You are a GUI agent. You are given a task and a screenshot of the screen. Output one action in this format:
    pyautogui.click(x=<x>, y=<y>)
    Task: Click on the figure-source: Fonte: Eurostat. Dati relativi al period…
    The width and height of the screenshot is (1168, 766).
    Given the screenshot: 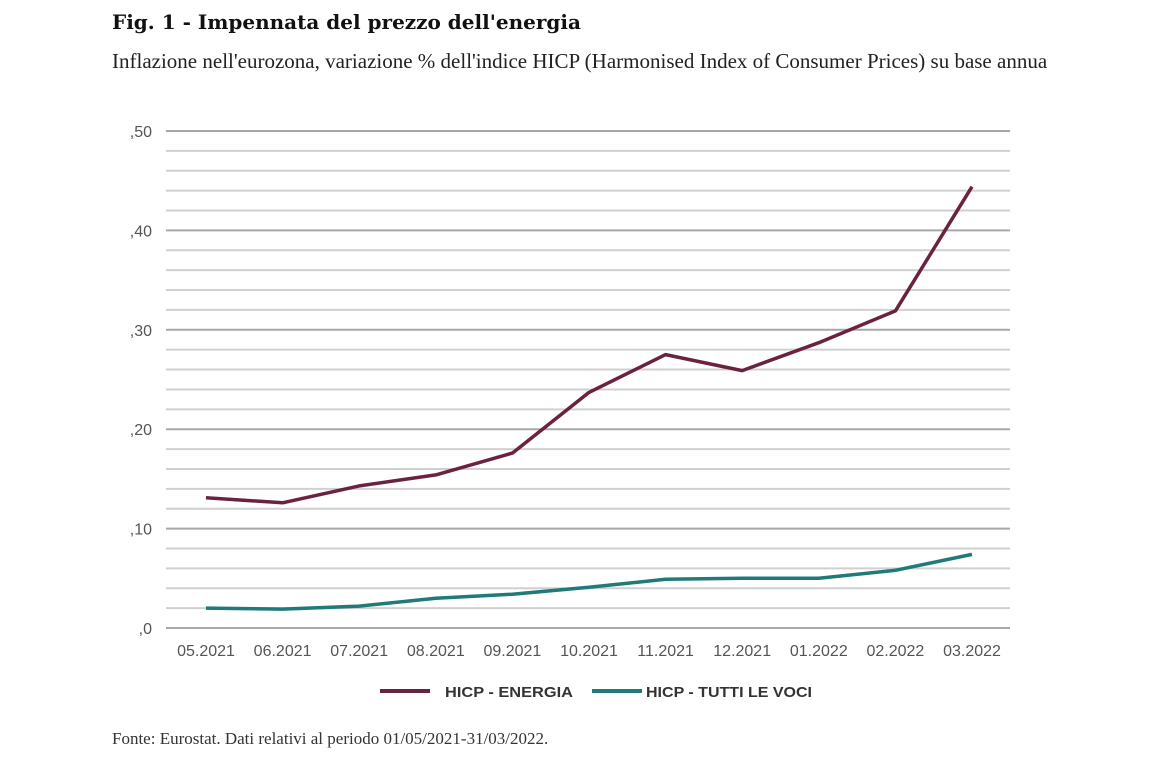 What is the action you would take?
    pyautogui.click(x=330, y=738)
    